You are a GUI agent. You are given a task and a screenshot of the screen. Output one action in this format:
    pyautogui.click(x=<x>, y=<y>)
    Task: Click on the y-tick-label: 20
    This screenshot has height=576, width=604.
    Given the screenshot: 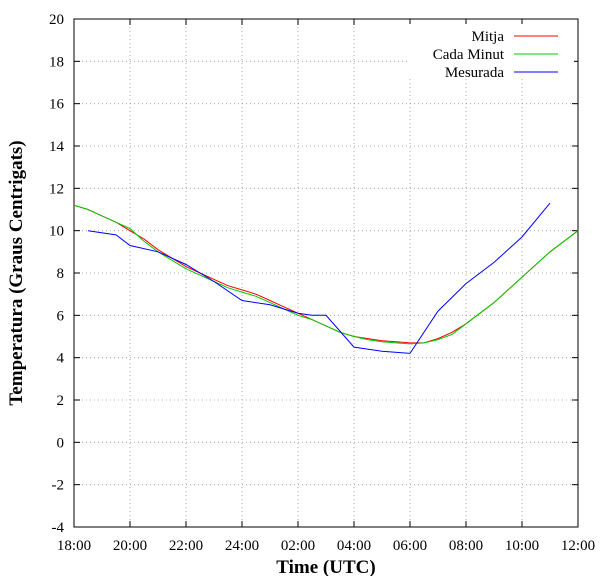 What is the action you would take?
    pyautogui.click(x=56, y=20)
    